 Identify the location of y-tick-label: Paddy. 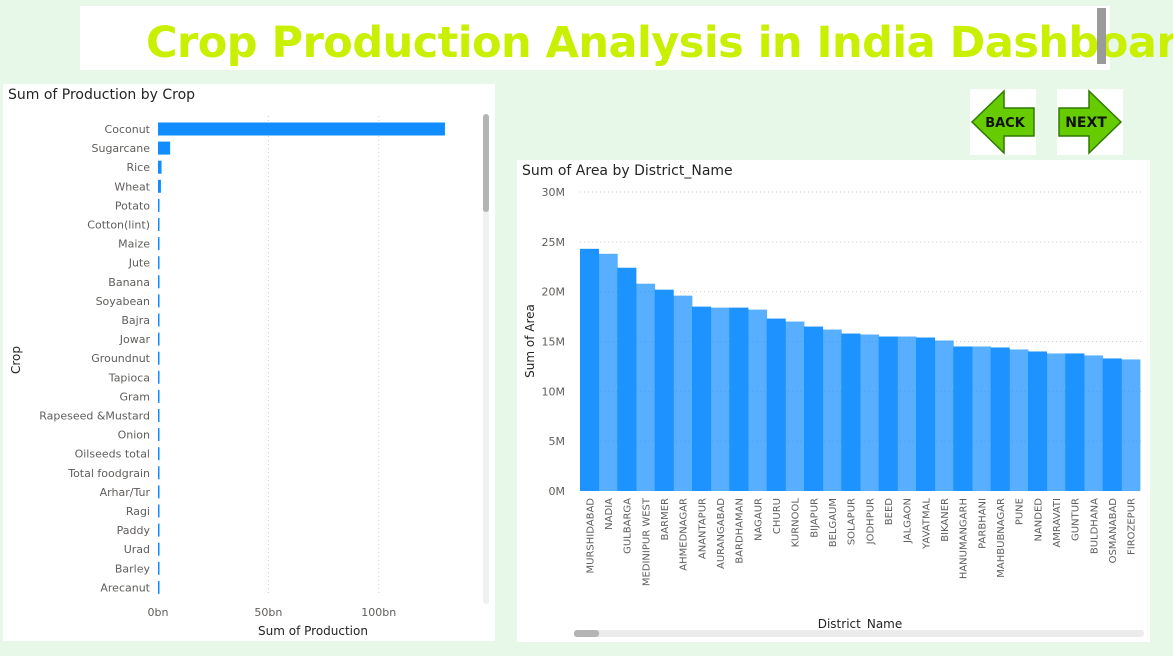
(134, 530).